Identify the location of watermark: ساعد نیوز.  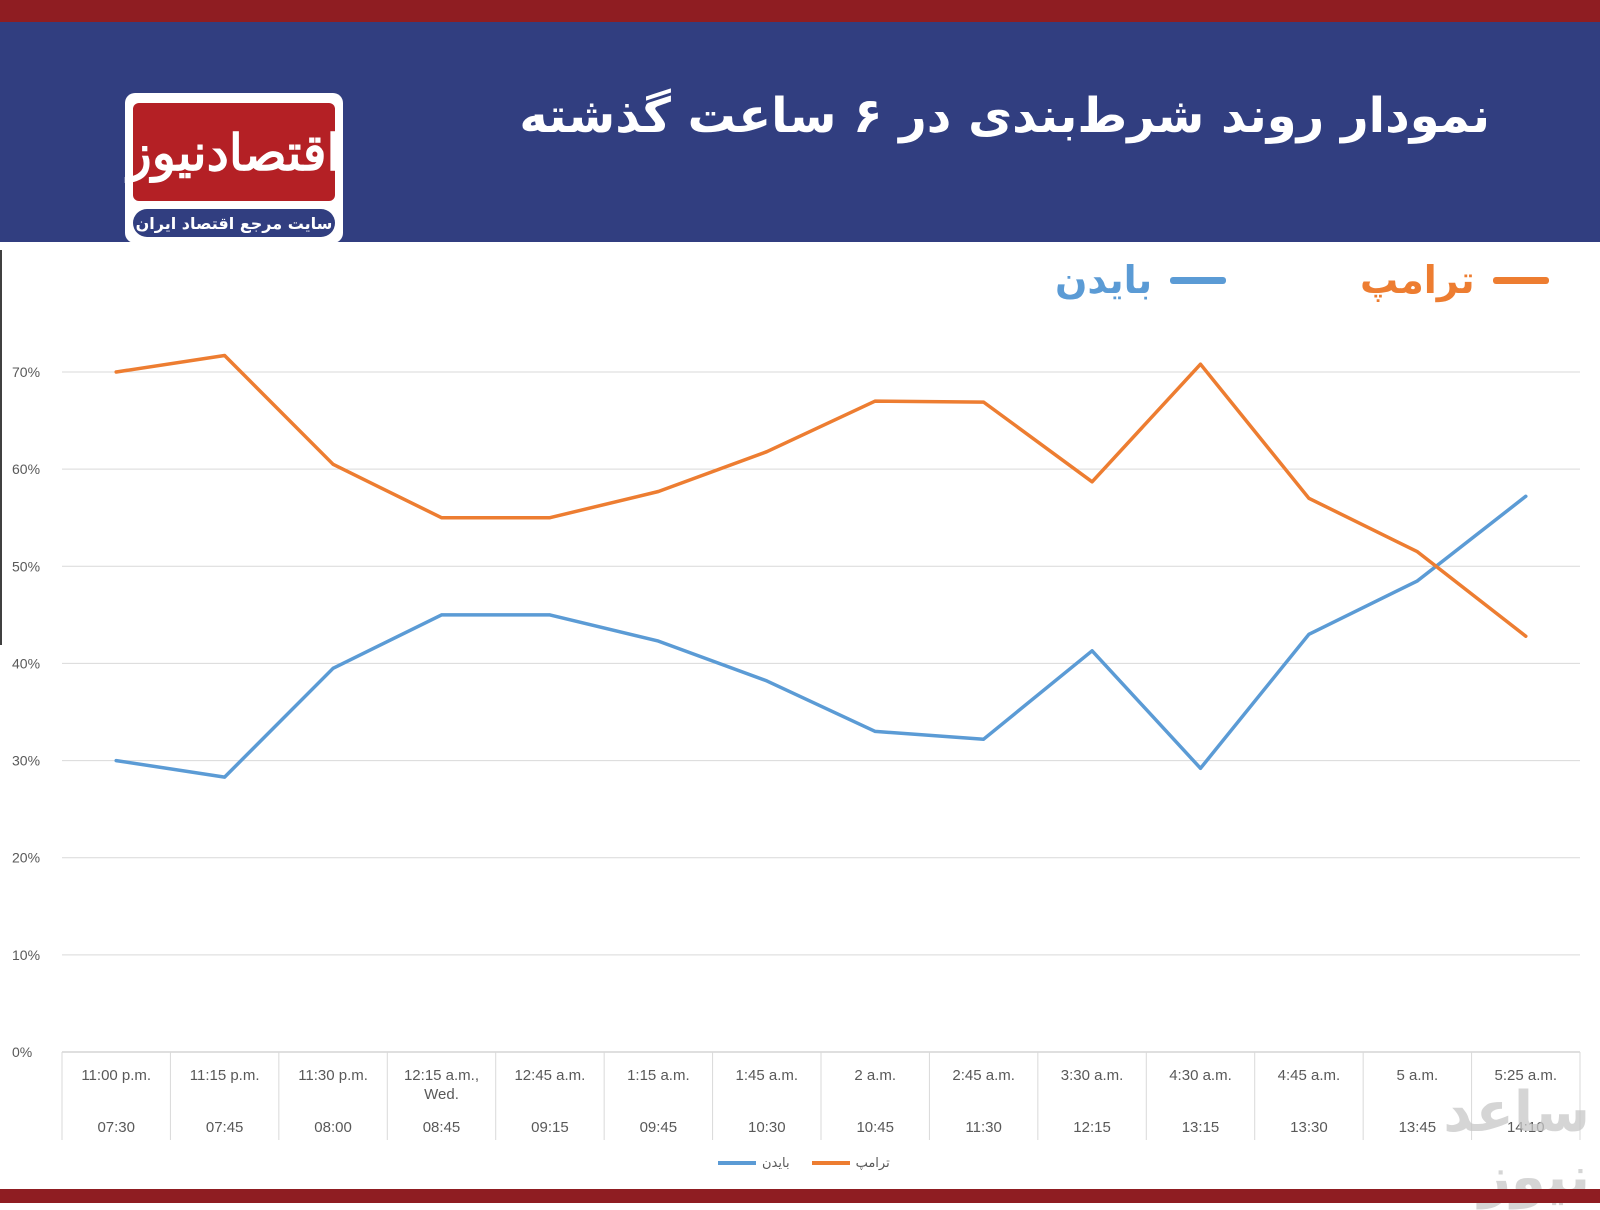
(1516, 1145).